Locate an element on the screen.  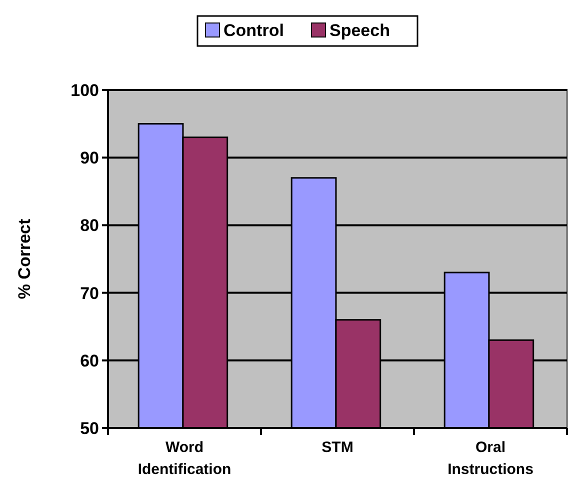
y-tick-label: 100 is located at coordinates (84, 90).